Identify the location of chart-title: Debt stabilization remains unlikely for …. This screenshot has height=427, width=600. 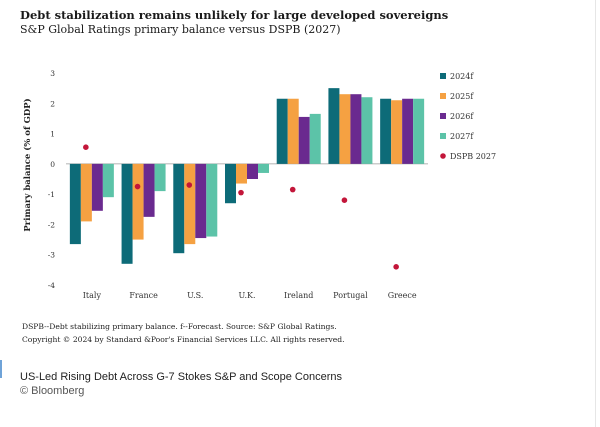
(234, 15).